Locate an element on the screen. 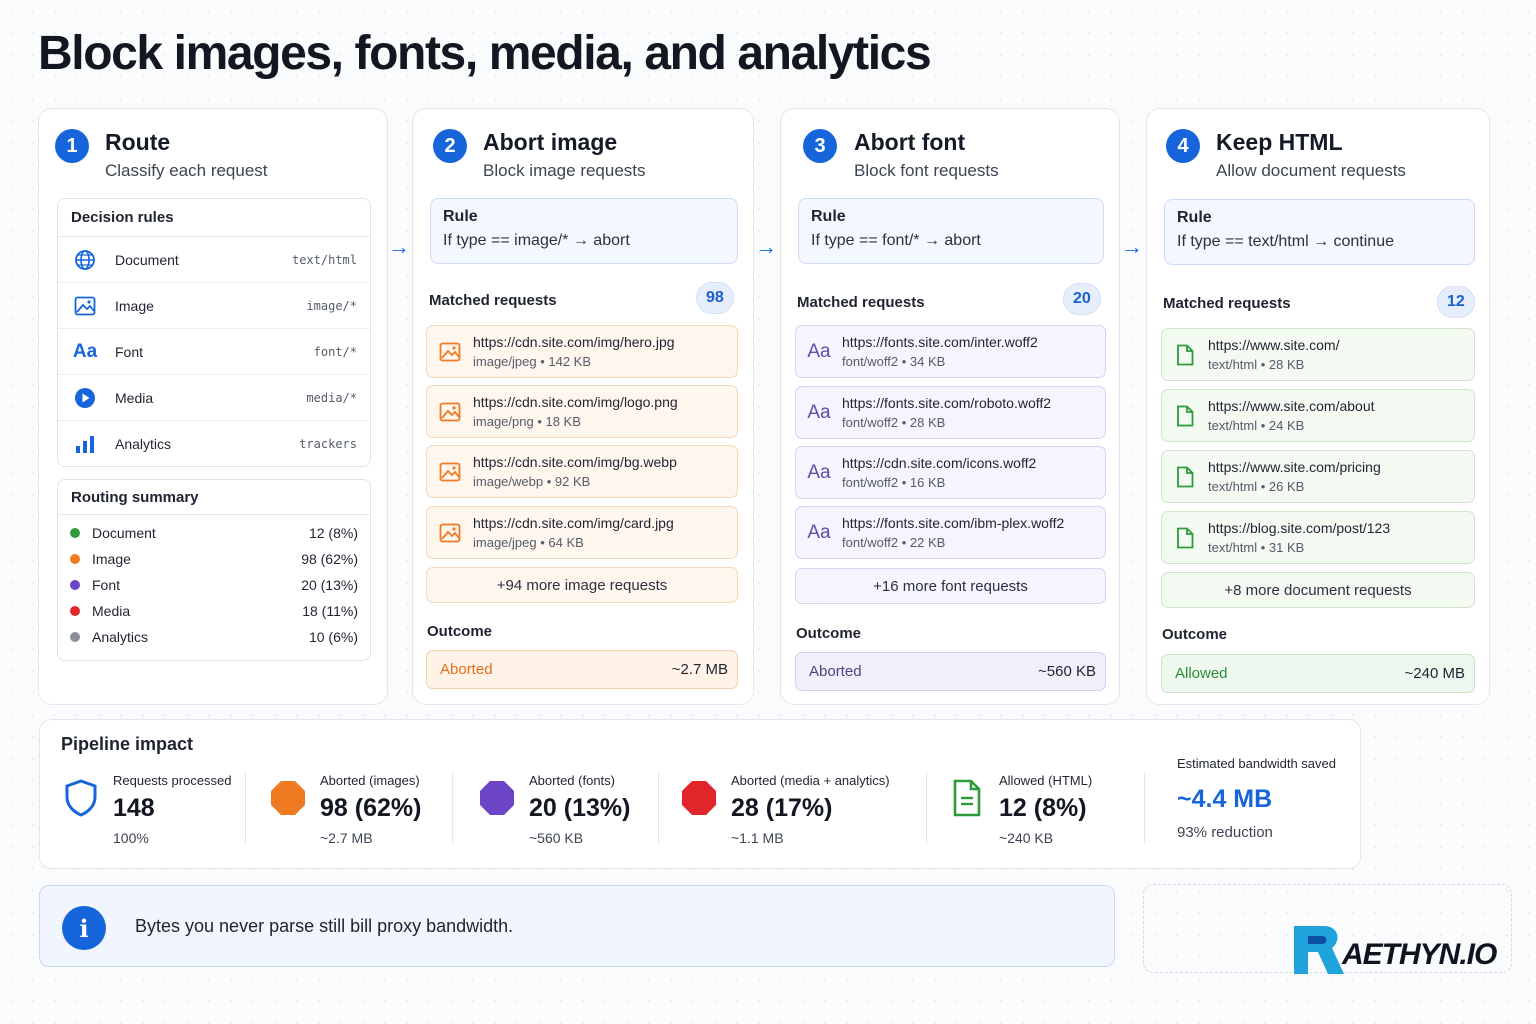 The height and width of the screenshot is (1024, 1536). request-url: https://fonts.site.com/inter.woff2 is located at coordinates (940, 342).